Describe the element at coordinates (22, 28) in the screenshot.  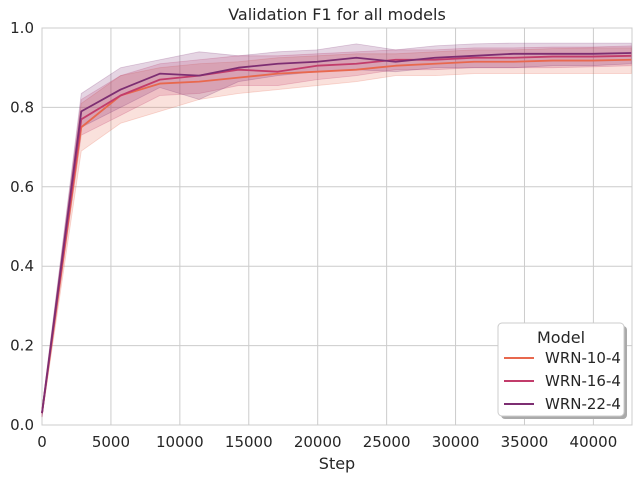
I see `y-tick-label: 1.0` at that location.